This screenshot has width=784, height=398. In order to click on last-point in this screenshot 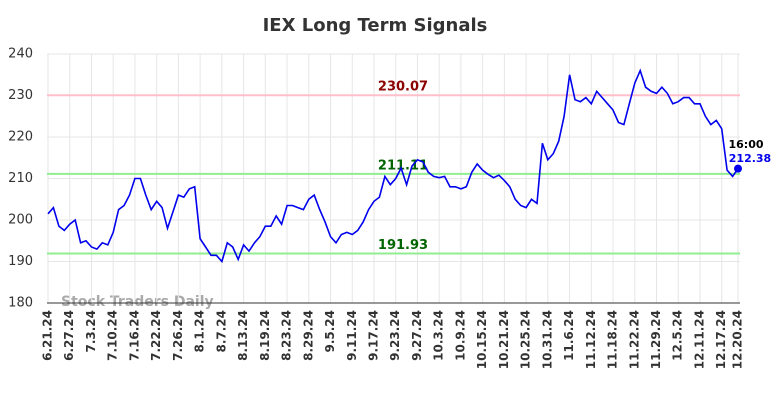, I will do `click(738, 168)`.